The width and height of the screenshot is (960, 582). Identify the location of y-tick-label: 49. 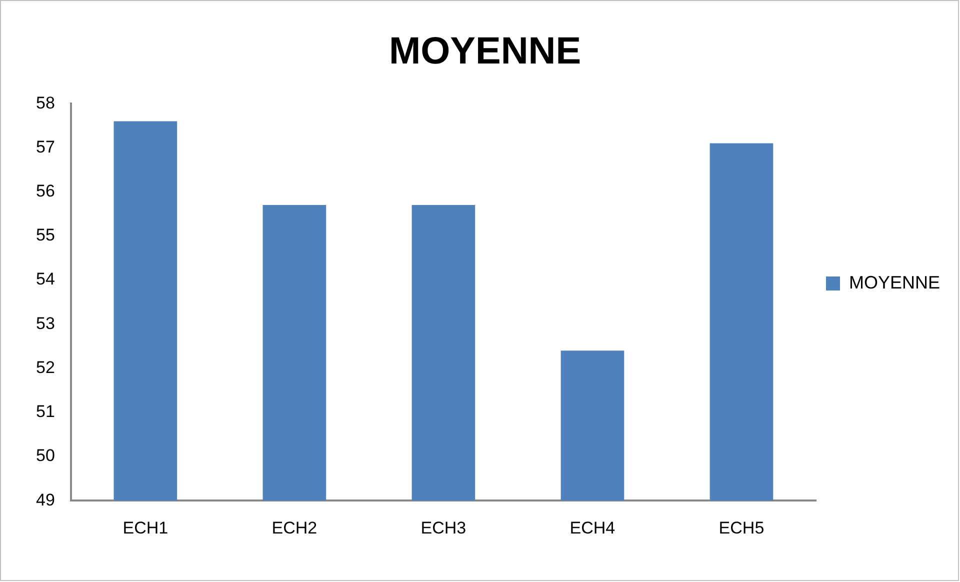
(45, 500).